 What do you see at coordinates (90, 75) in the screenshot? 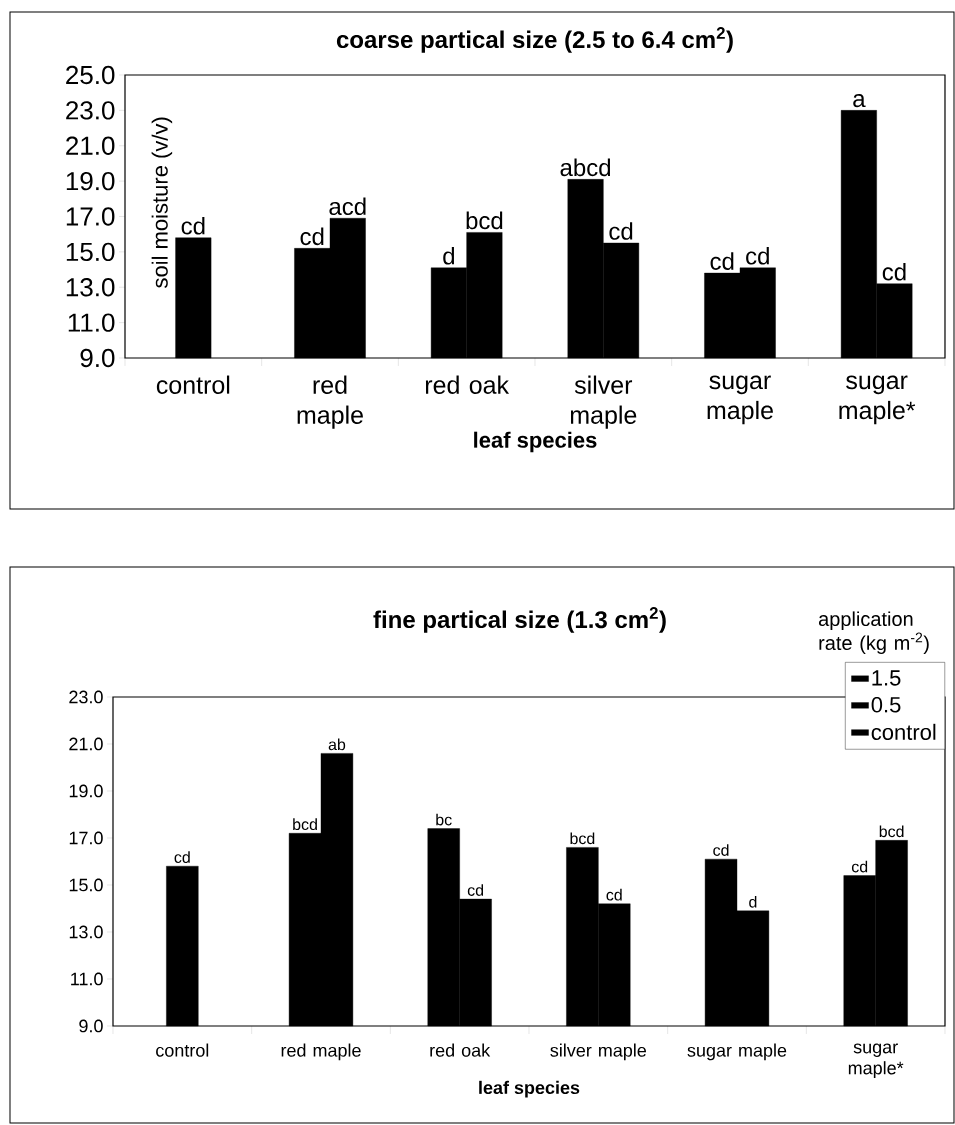
I see `y-tick-label: 25.0` at bounding box center [90, 75].